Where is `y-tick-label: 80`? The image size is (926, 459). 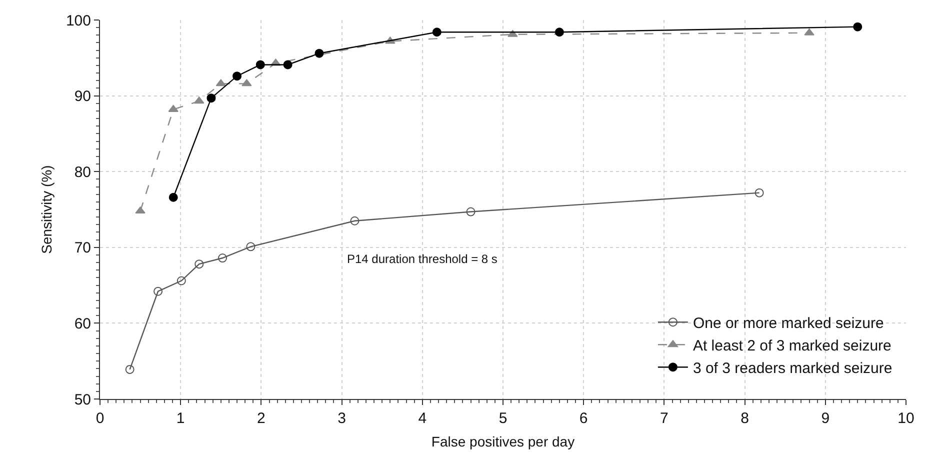 y-tick-label: 80 is located at coordinates (82, 172).